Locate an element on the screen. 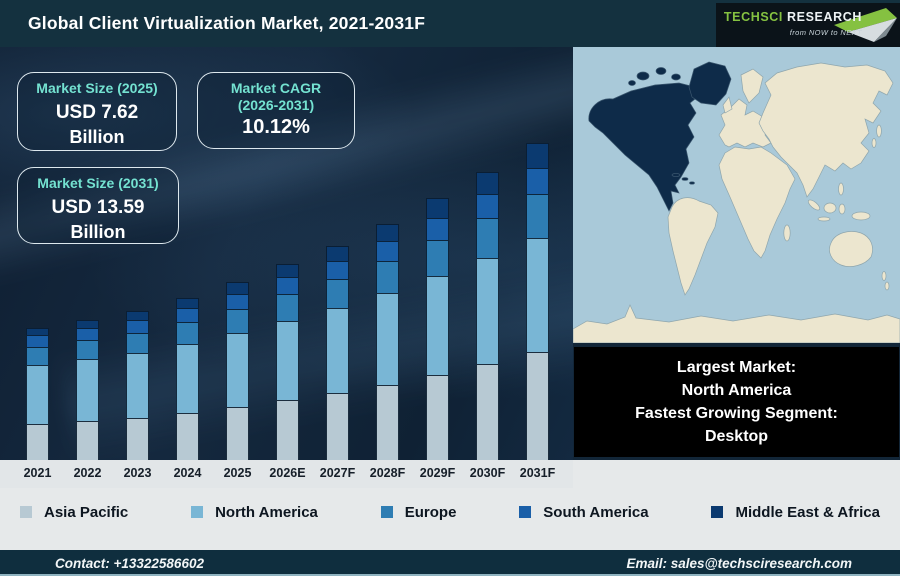  stat-value: USD 13.59 is located at coordinates (98, 207).